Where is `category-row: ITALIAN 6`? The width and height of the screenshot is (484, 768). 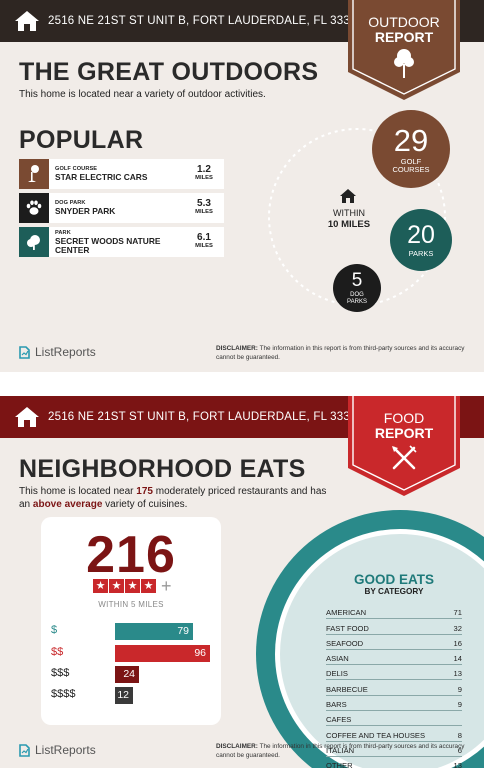 category-row: ITALIAN 6 is located at coordinates (394, 749).